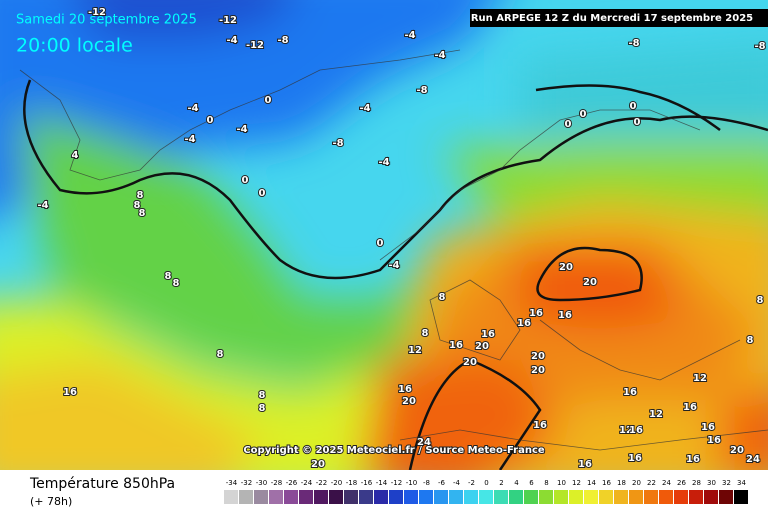 The height and width of the screenshot is (512, 768). What do you see at coordinates (51, 501) in the screenshot?
I see `footer-lead: (+ 78h)` at bounding box center [51, 501].